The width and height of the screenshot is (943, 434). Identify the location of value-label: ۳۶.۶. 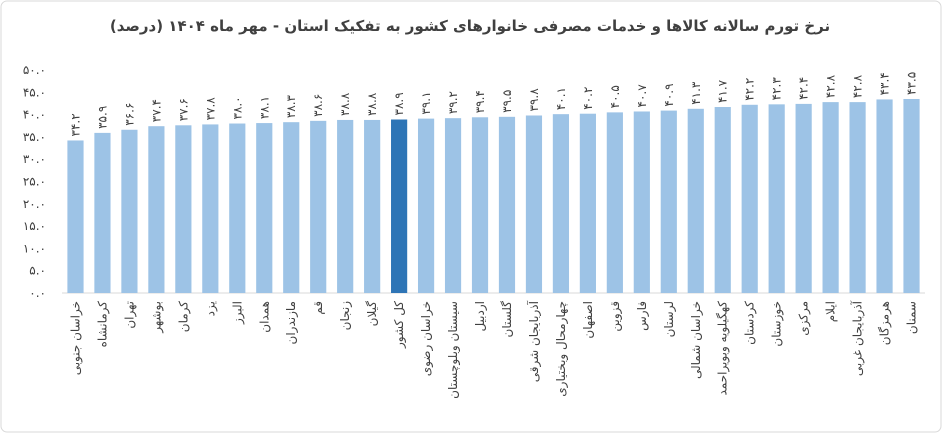
(129, 114).